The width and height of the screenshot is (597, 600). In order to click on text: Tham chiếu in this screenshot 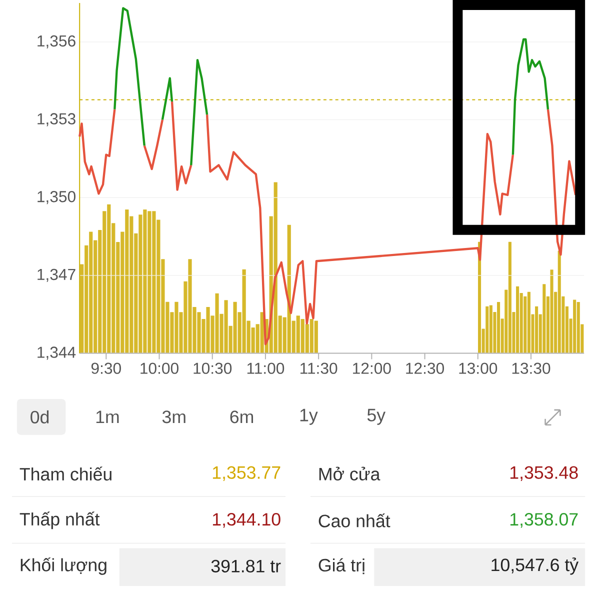, I will do `click(66, 473)`.